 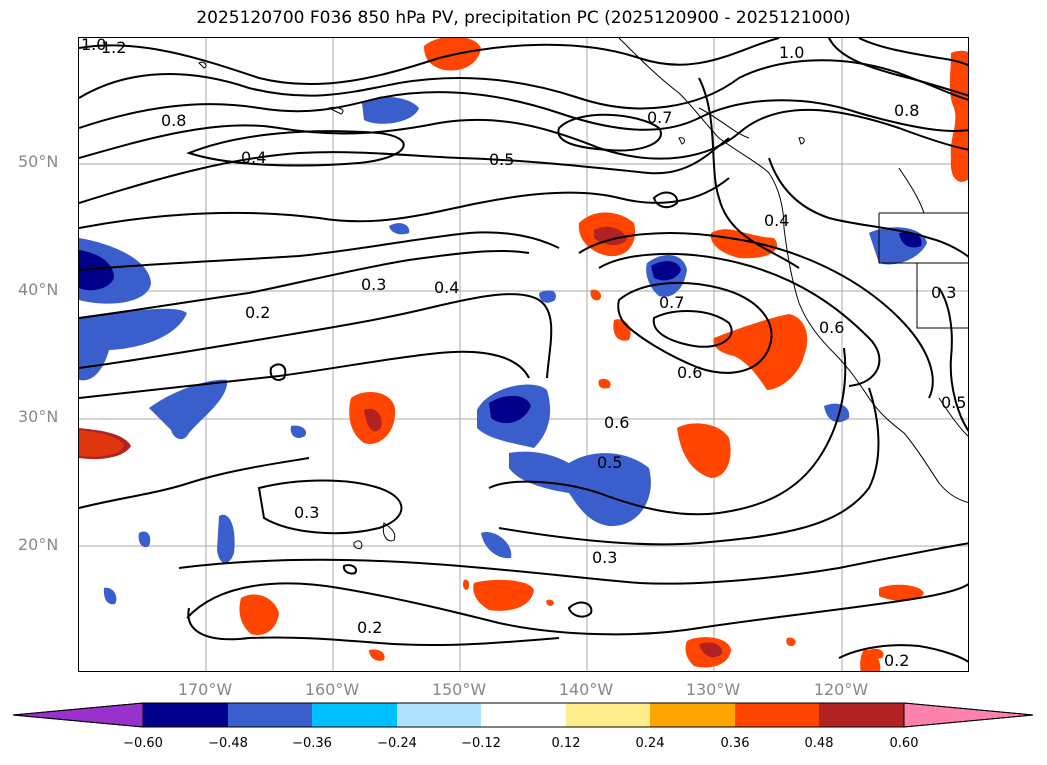 What do you see at coordinates (841, 689) in the screenshot?
I see `lon-label-120w: 120°W` at bounding box center [841, 689].